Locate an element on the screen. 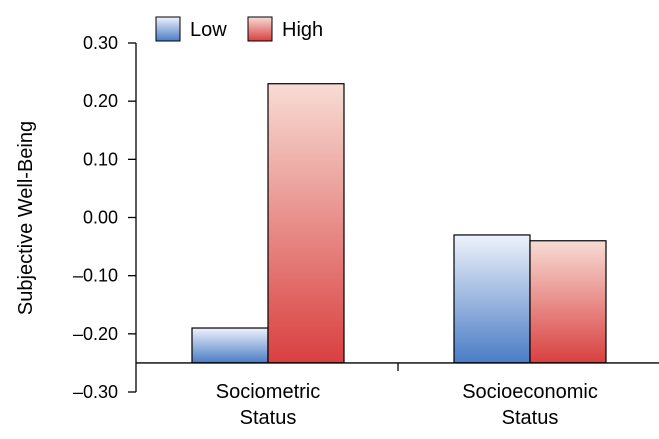 Image resolution: width=659 pixels, height=439 pixels. bar-low-sociometric is located at coordinates (230, 345).